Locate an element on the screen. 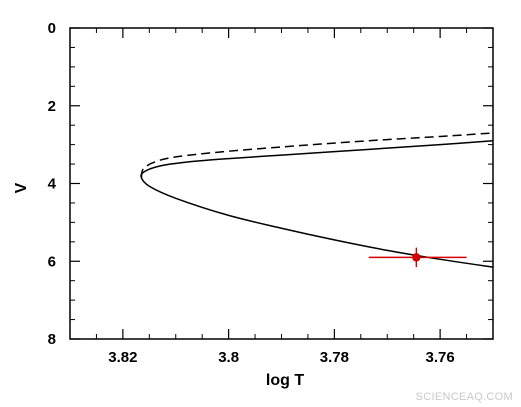  x-tick-label: 3.76 is located at coordinates (440, 357).